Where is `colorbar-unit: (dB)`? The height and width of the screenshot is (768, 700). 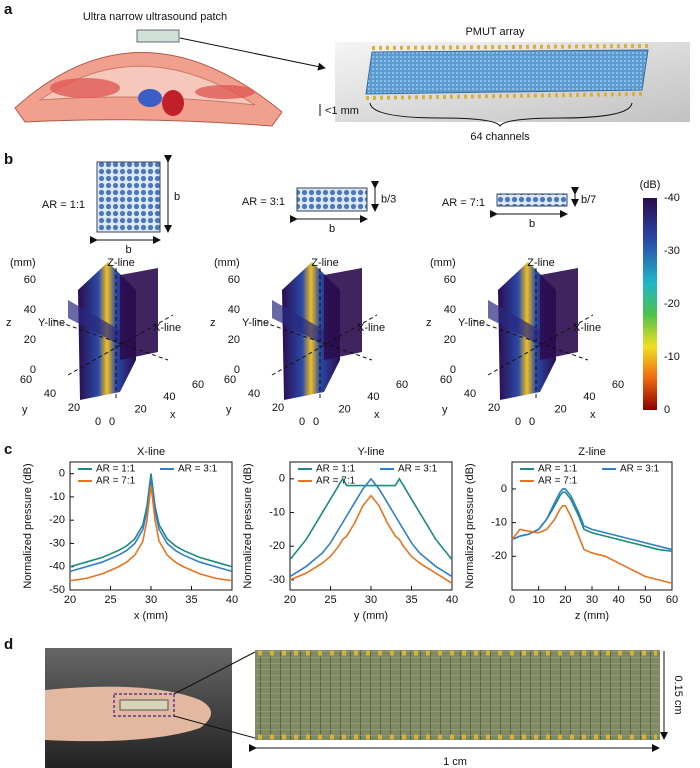 colorbar-unit: (dB) is located at coordinates (650, 185).